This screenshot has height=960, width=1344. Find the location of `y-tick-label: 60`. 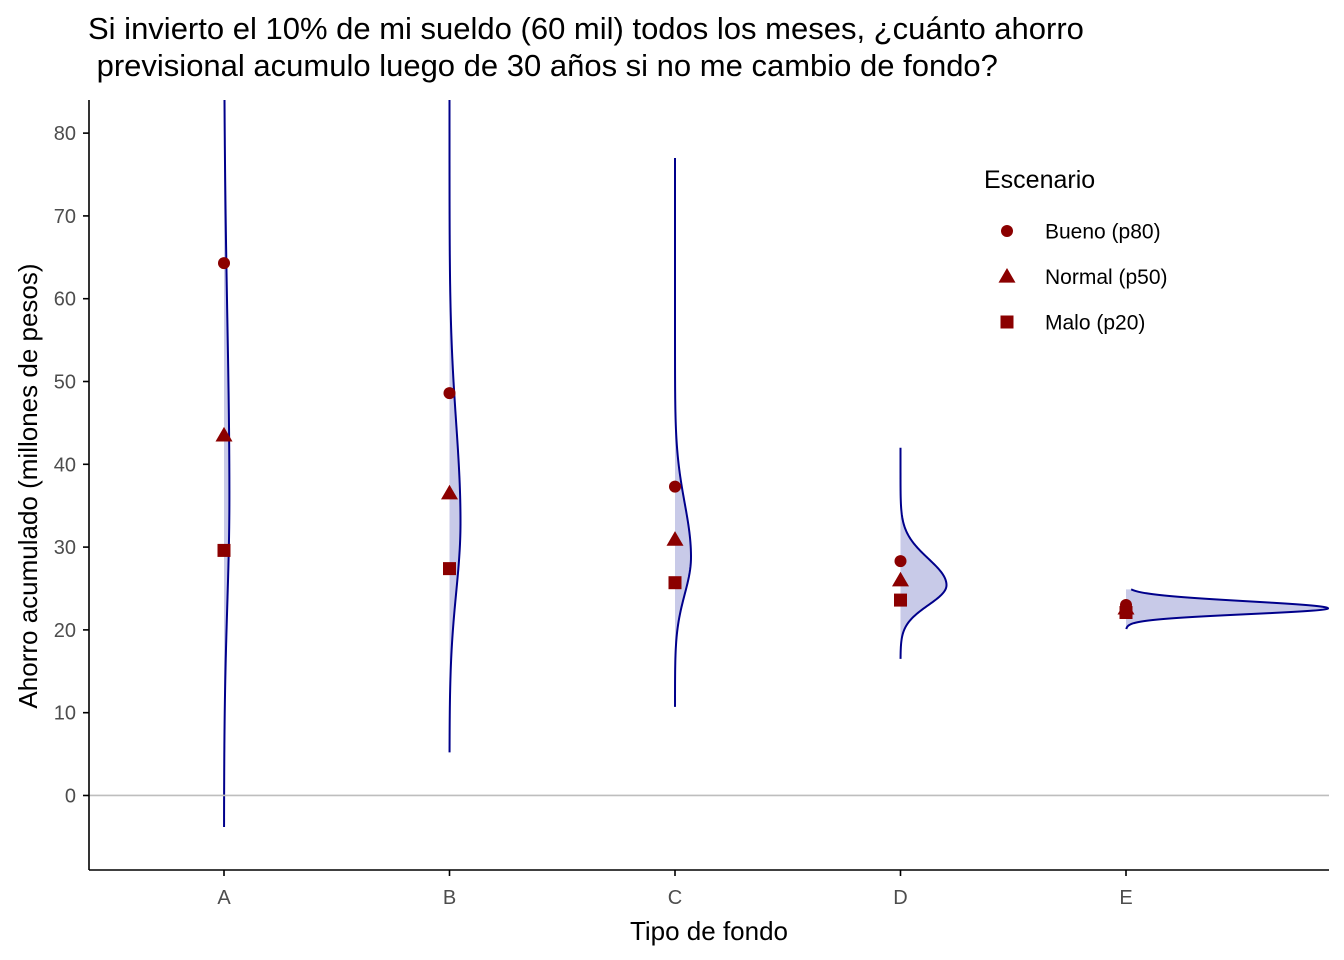

y-tick-label: 60 is located at coordinates (65, 300).